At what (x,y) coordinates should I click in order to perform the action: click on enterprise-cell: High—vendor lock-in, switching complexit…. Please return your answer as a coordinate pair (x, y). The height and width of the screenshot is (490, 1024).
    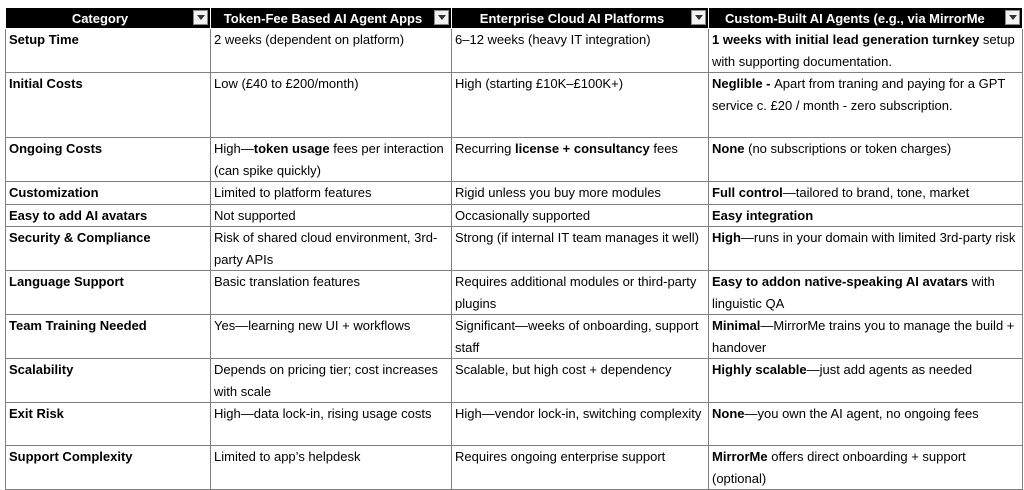
    Looking at the image, I should click on (580, 424).